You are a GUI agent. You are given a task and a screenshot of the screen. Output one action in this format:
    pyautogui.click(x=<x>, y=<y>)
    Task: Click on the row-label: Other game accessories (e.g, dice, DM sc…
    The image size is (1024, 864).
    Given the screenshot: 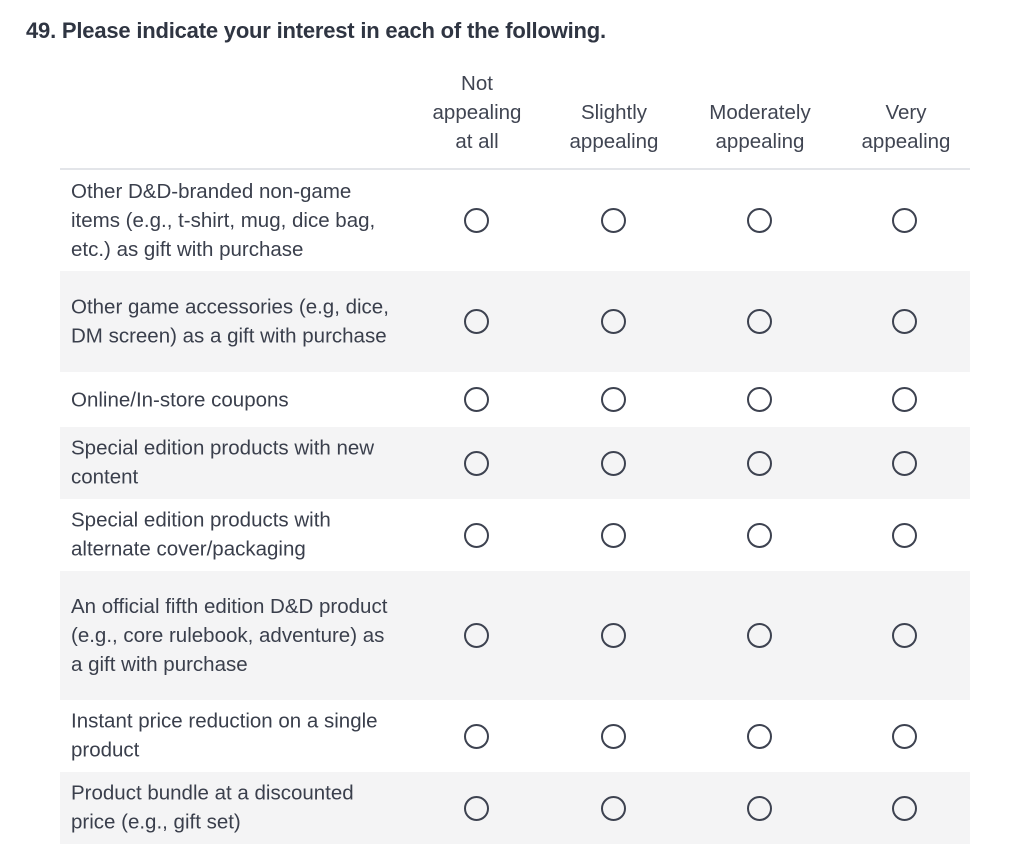 What is the action you would take?
    pyautogui.click(x=230, y=321)
    